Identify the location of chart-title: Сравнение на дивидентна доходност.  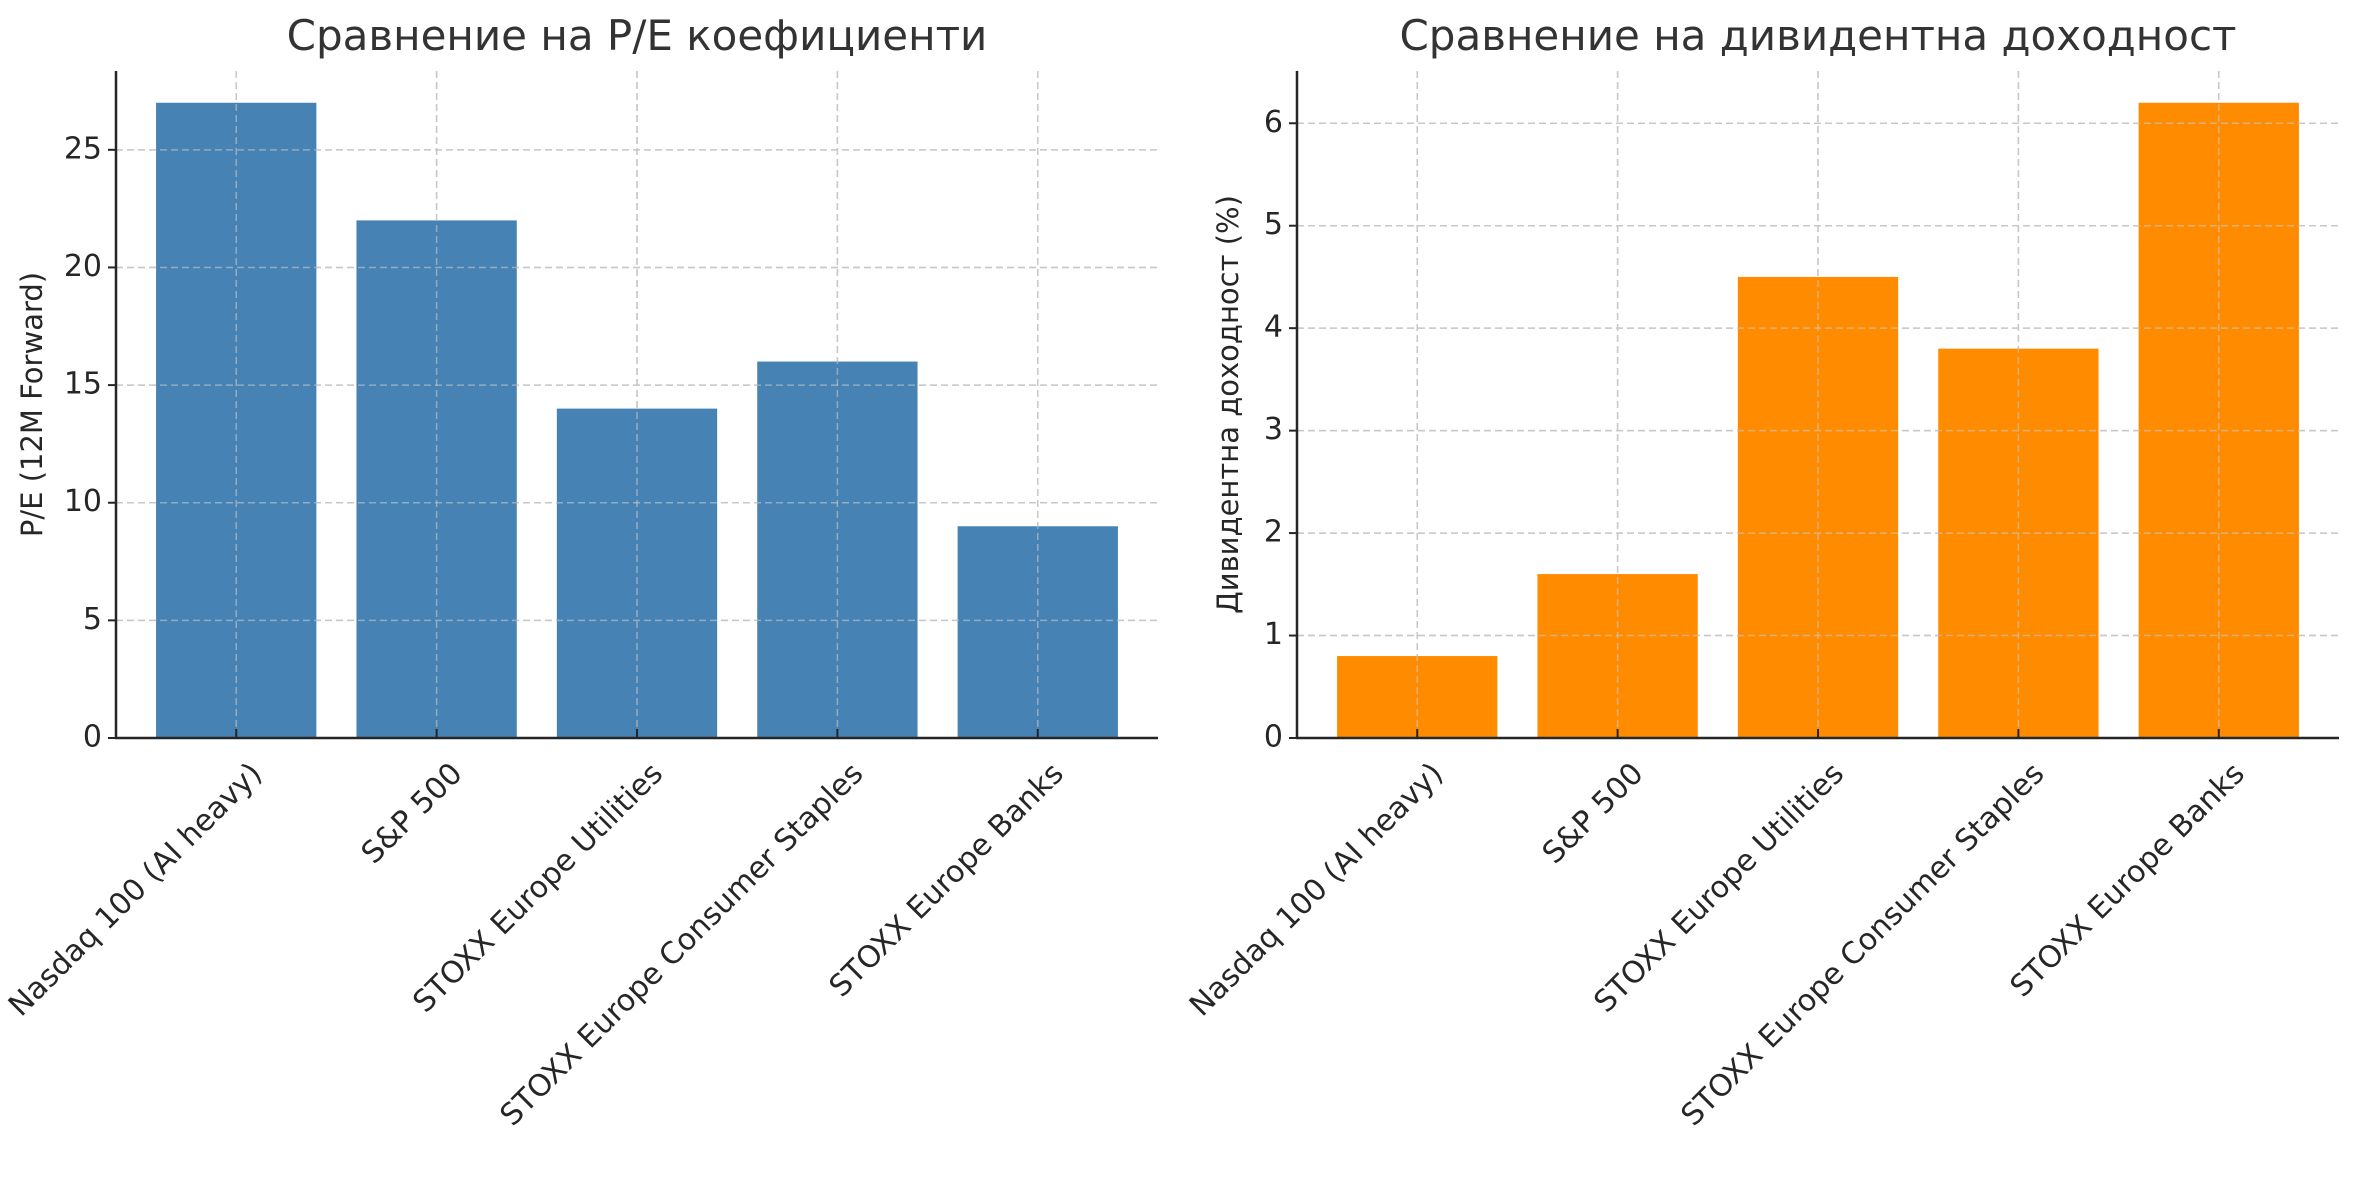
(1817, 35).